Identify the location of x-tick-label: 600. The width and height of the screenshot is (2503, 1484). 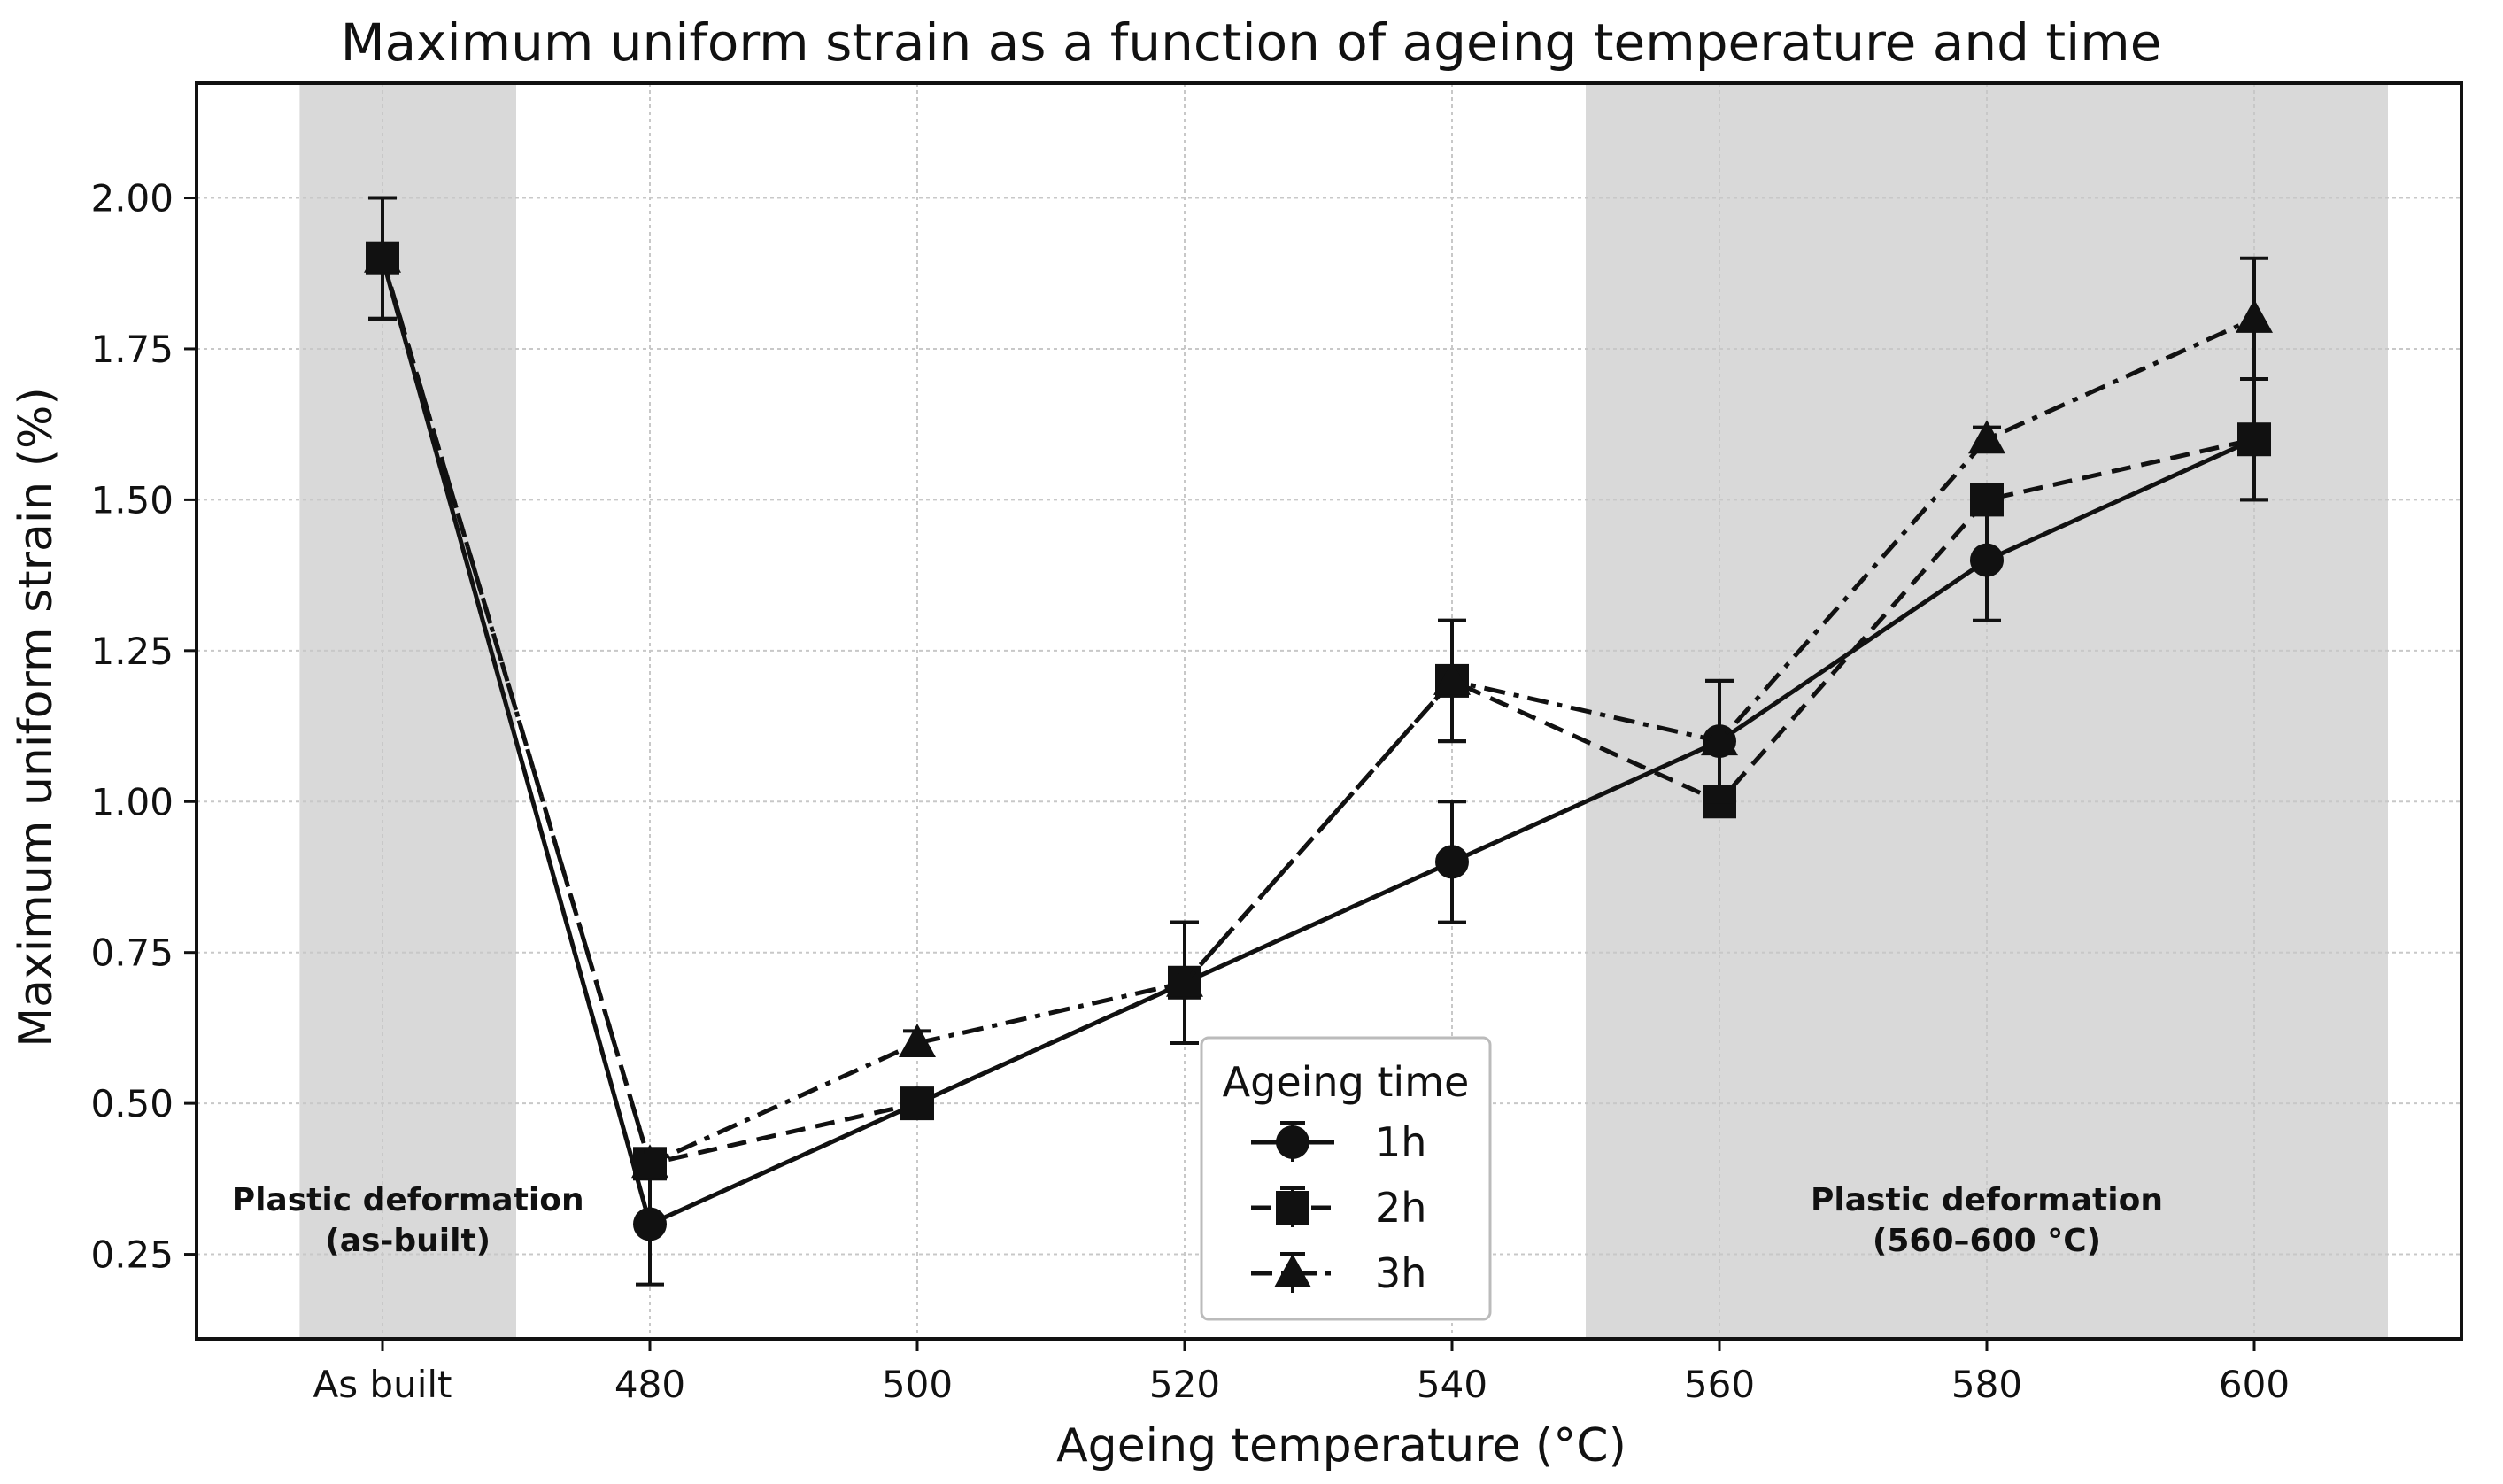
(2254, 1384).